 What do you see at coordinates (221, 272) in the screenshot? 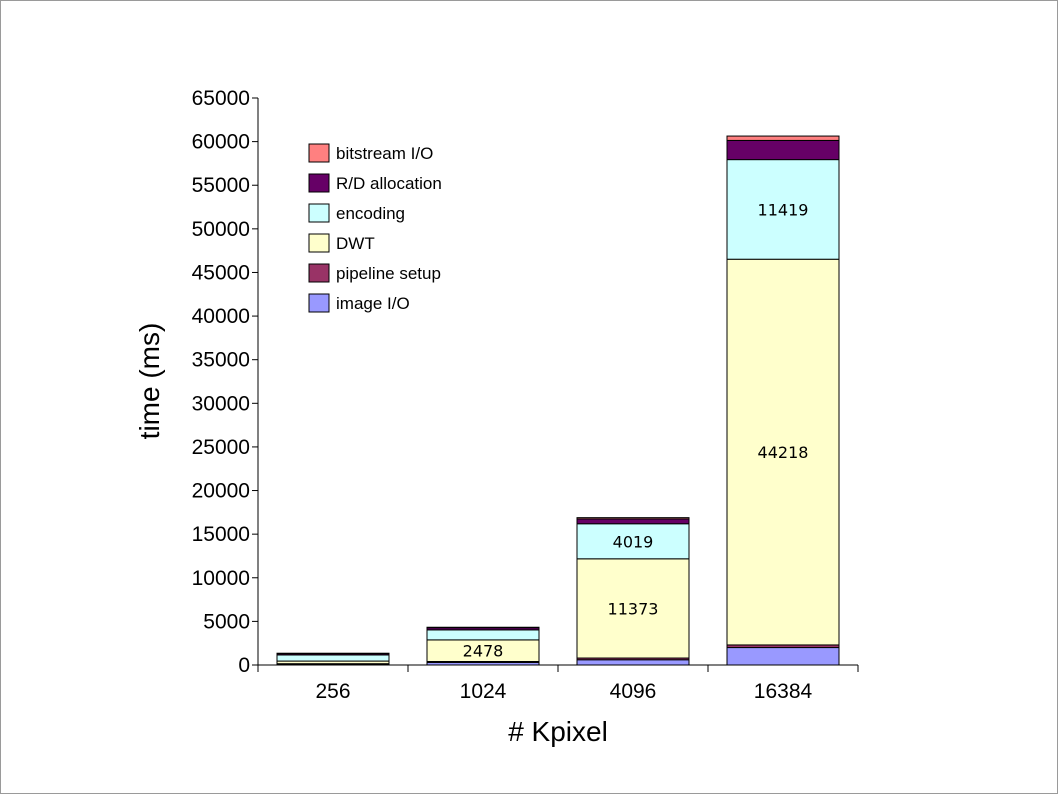
I see `y-tick-label: 45000` at bounding box center [221, 272].